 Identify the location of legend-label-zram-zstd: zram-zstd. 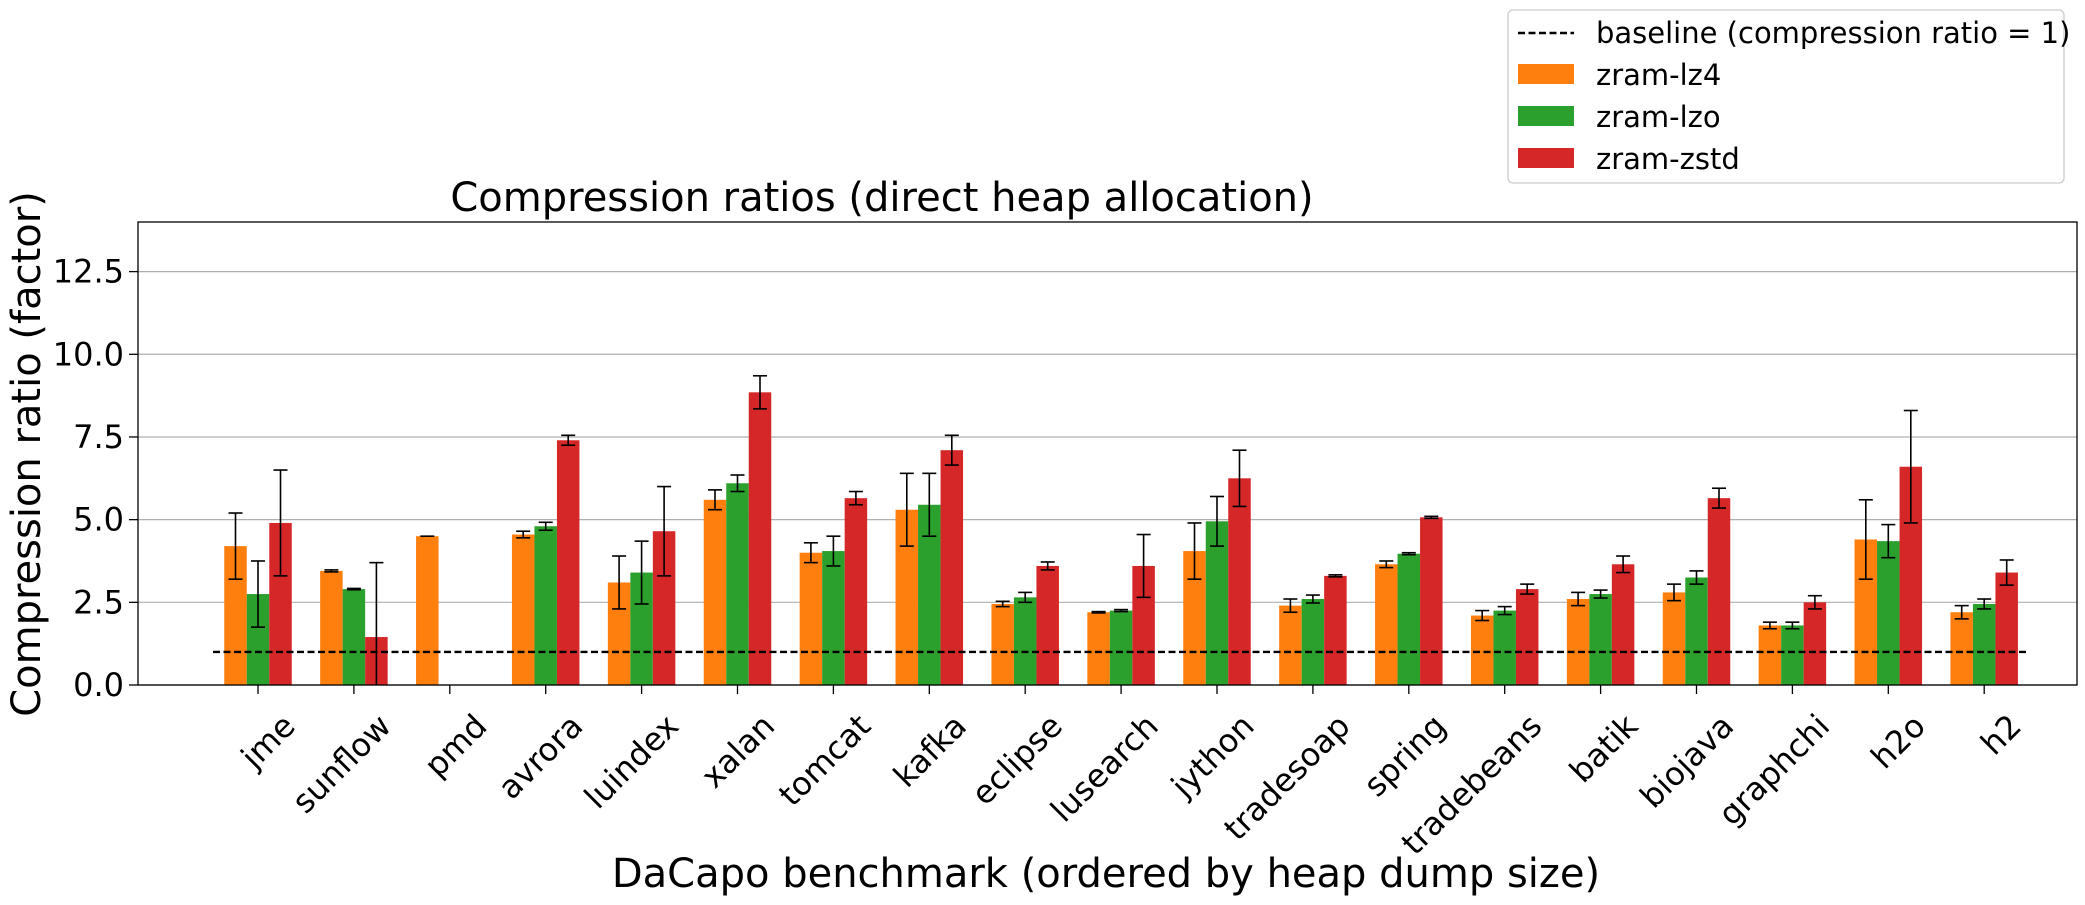
(1668, 159).